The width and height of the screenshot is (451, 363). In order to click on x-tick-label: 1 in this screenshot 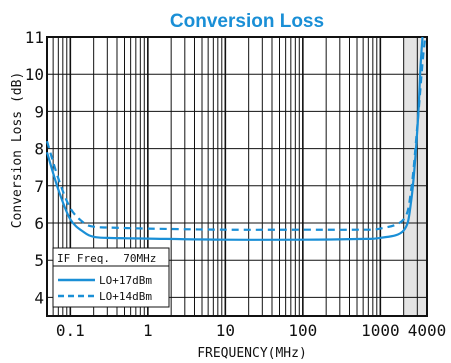, I will do `click(148, 330)`.